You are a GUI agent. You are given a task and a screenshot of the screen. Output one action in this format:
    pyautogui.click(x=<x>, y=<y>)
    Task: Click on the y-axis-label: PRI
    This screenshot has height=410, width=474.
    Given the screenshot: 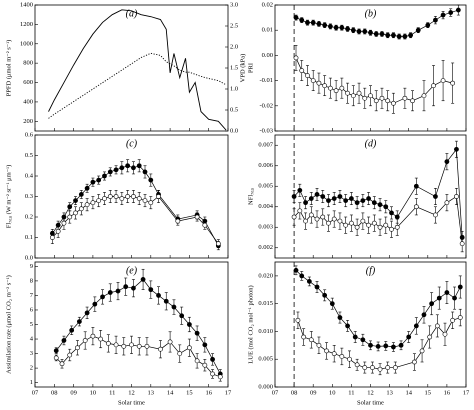 What is the action you would take?
    pyautogui.click(x=250, y=68)
    